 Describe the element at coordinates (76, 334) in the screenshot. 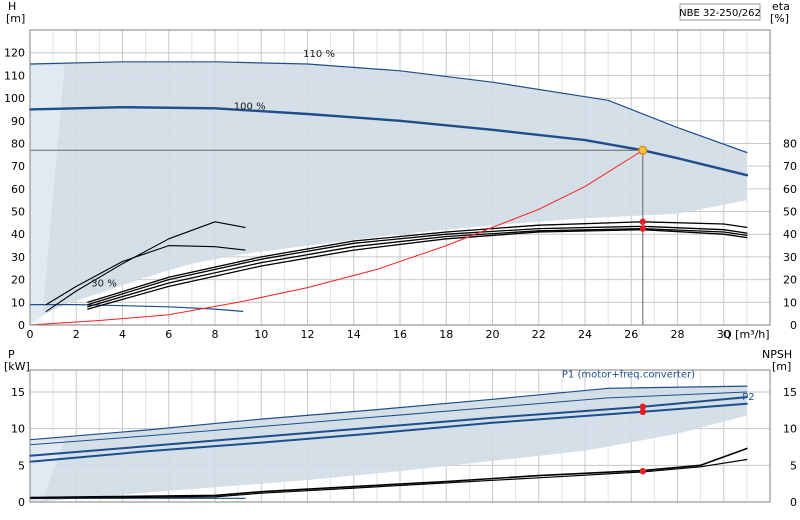

I see `x-tick-label: 2` at that location.